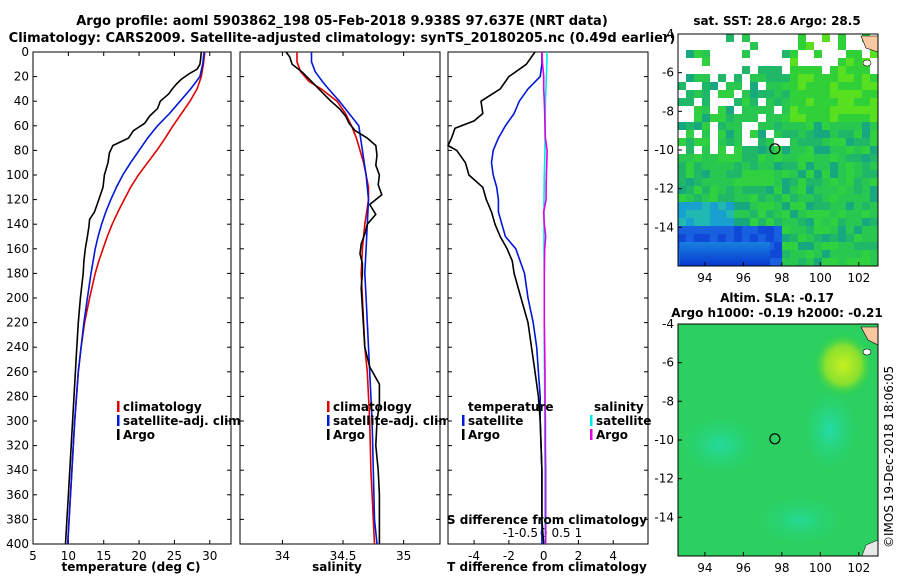 Image resolution: width=900 pixels, height=580 pixels. Describe the element at coordinates (138, 556) in the screenshot. I see `temp-xtick-label: 20` at that location.